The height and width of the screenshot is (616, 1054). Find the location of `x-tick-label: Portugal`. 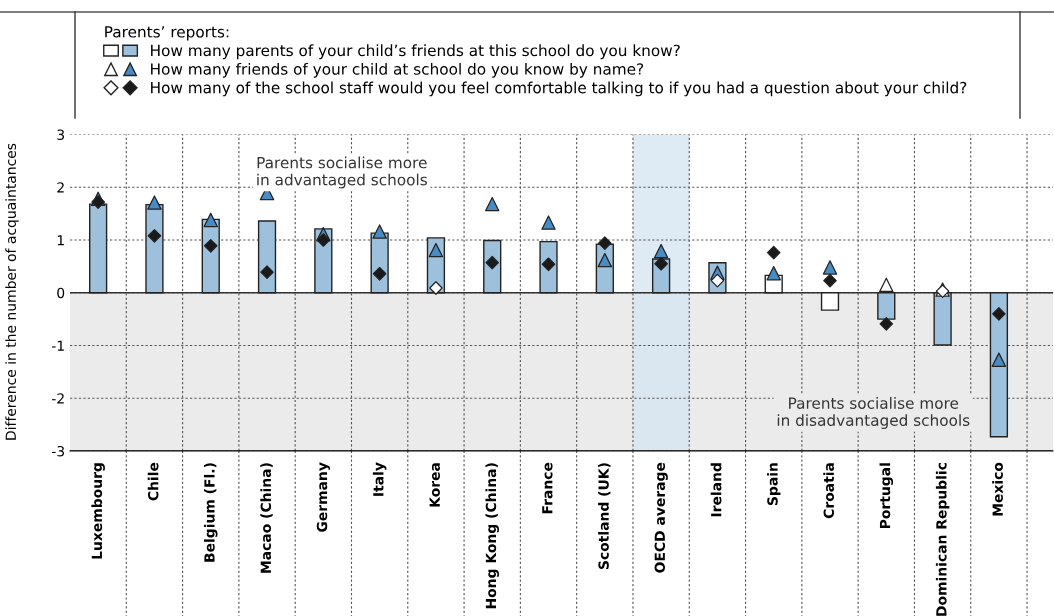

x-tick-label: Portugal is located at coordinates (886, 496).